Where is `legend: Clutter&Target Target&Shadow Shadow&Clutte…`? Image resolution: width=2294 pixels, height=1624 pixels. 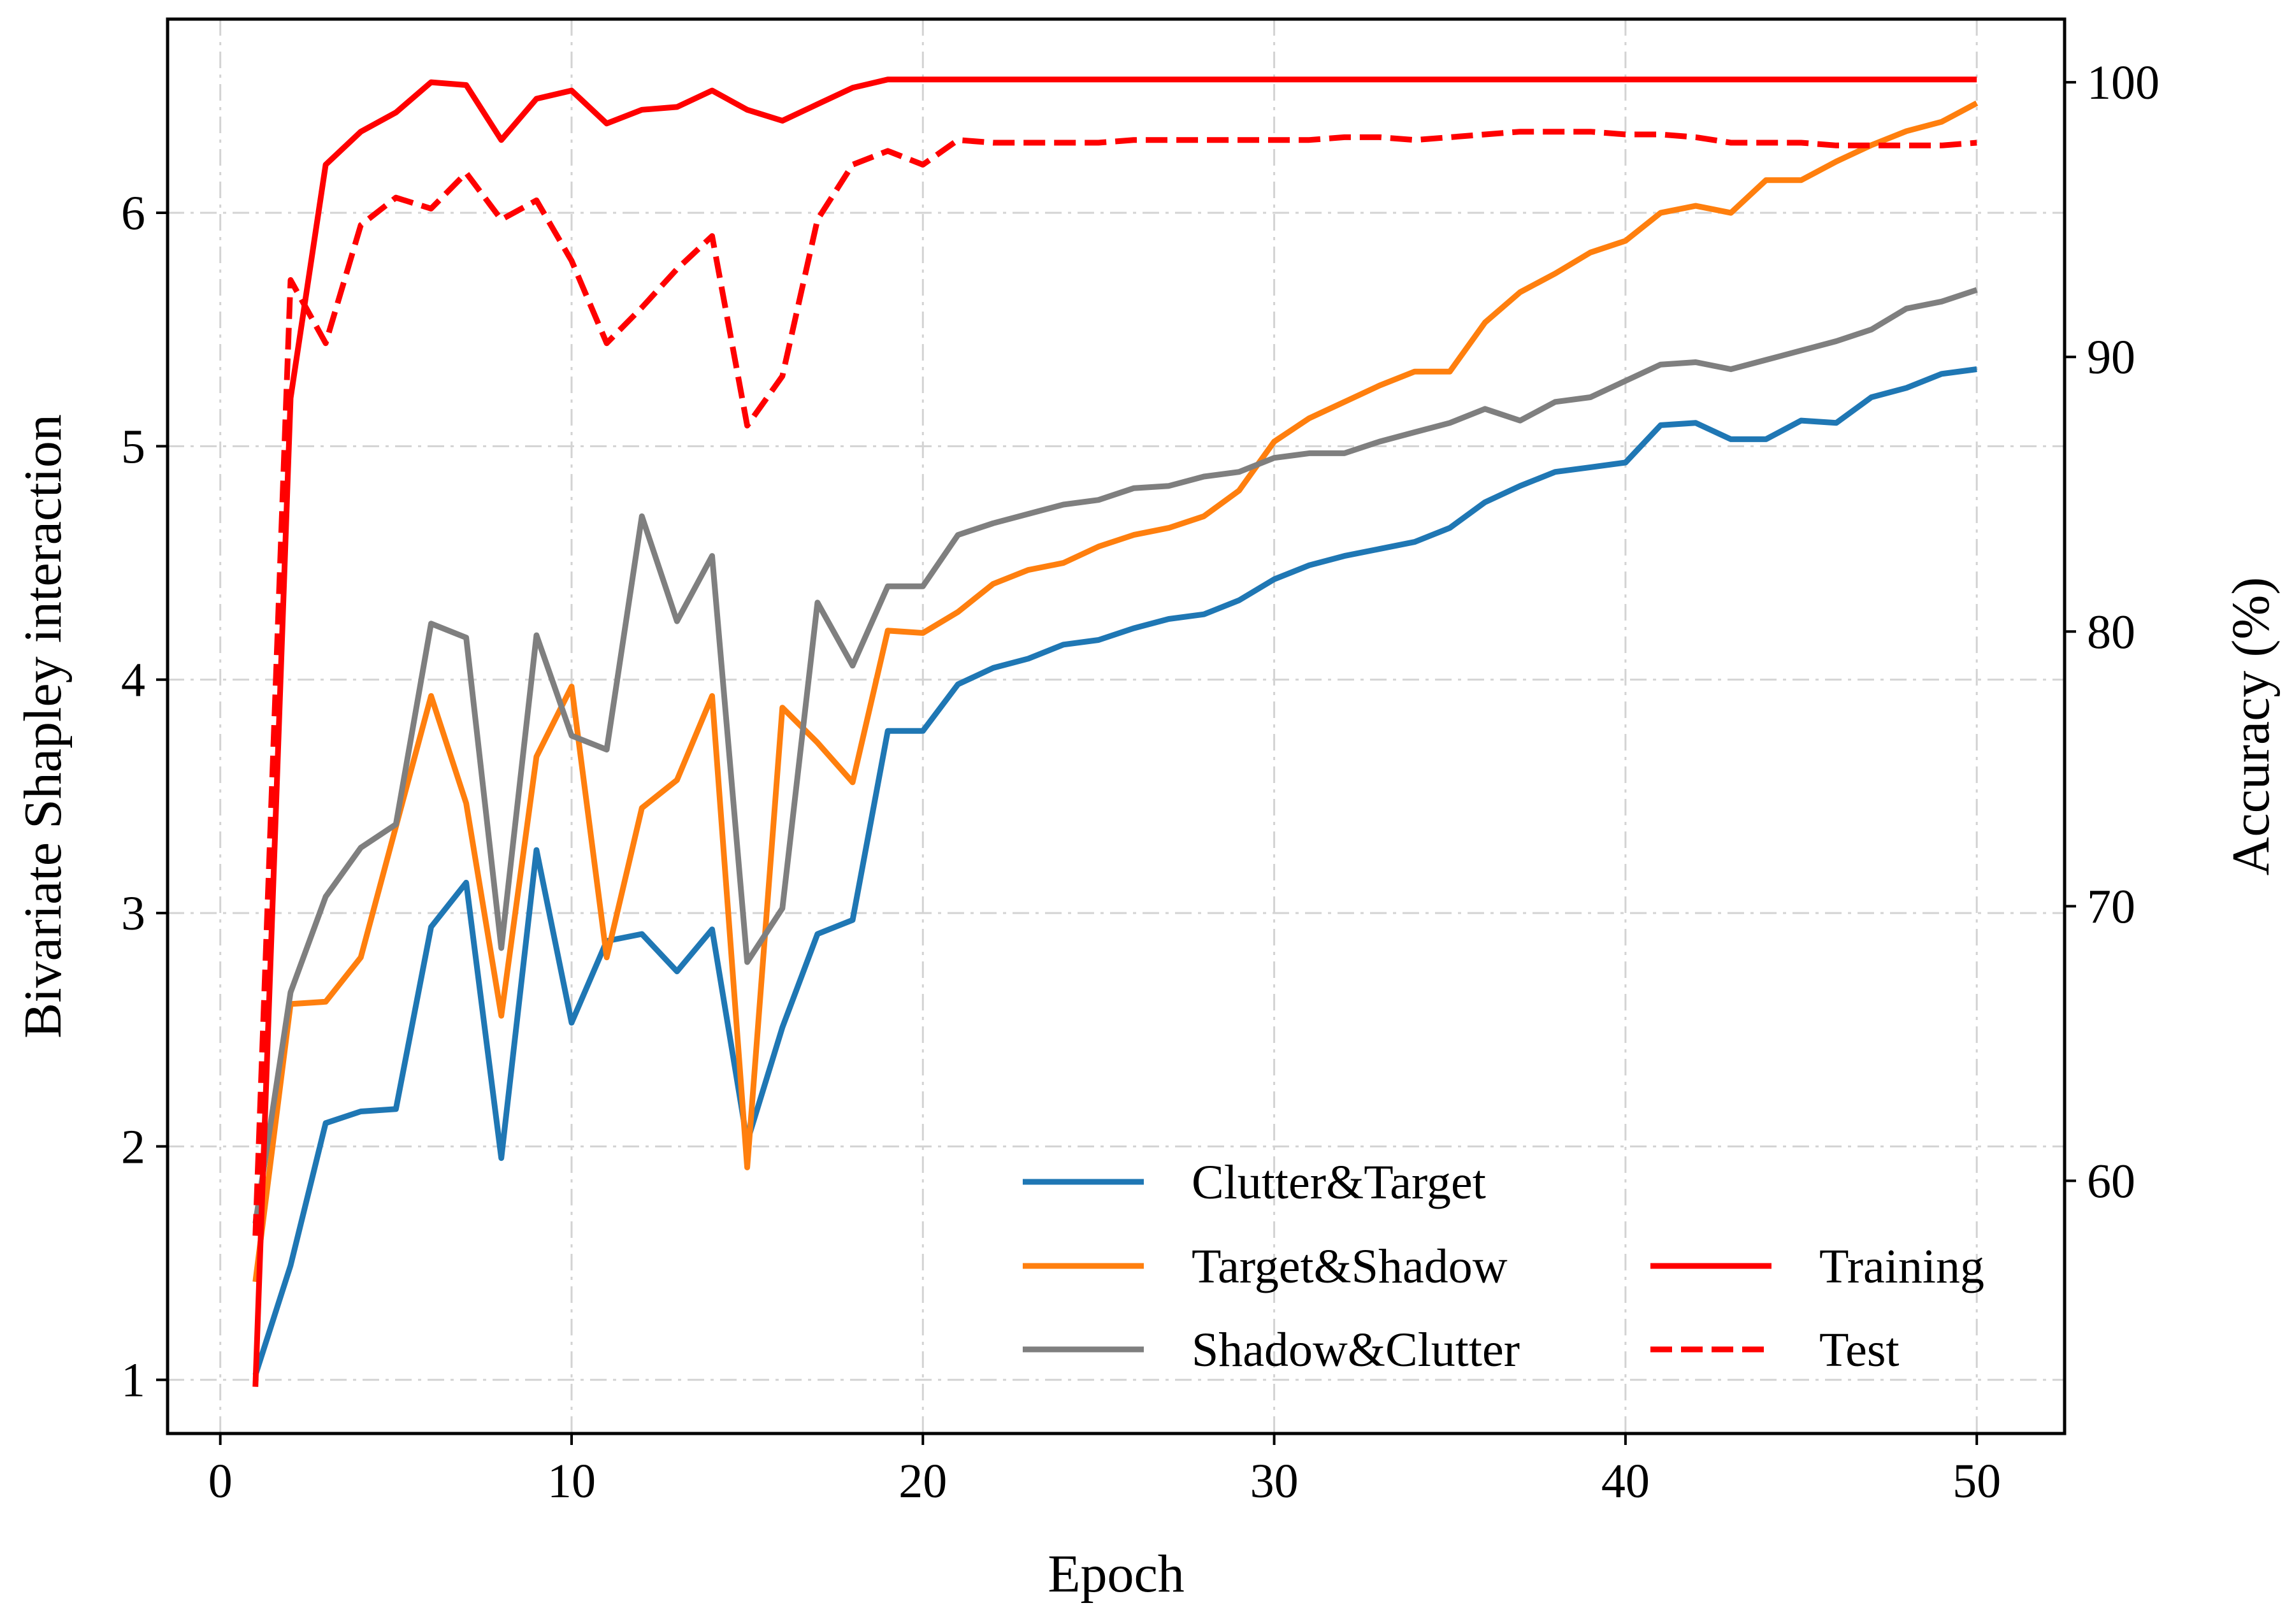 legend: Clutter&Target Target&Shadow Shadow&Clutte… is located at coordinates (1504, 1266).